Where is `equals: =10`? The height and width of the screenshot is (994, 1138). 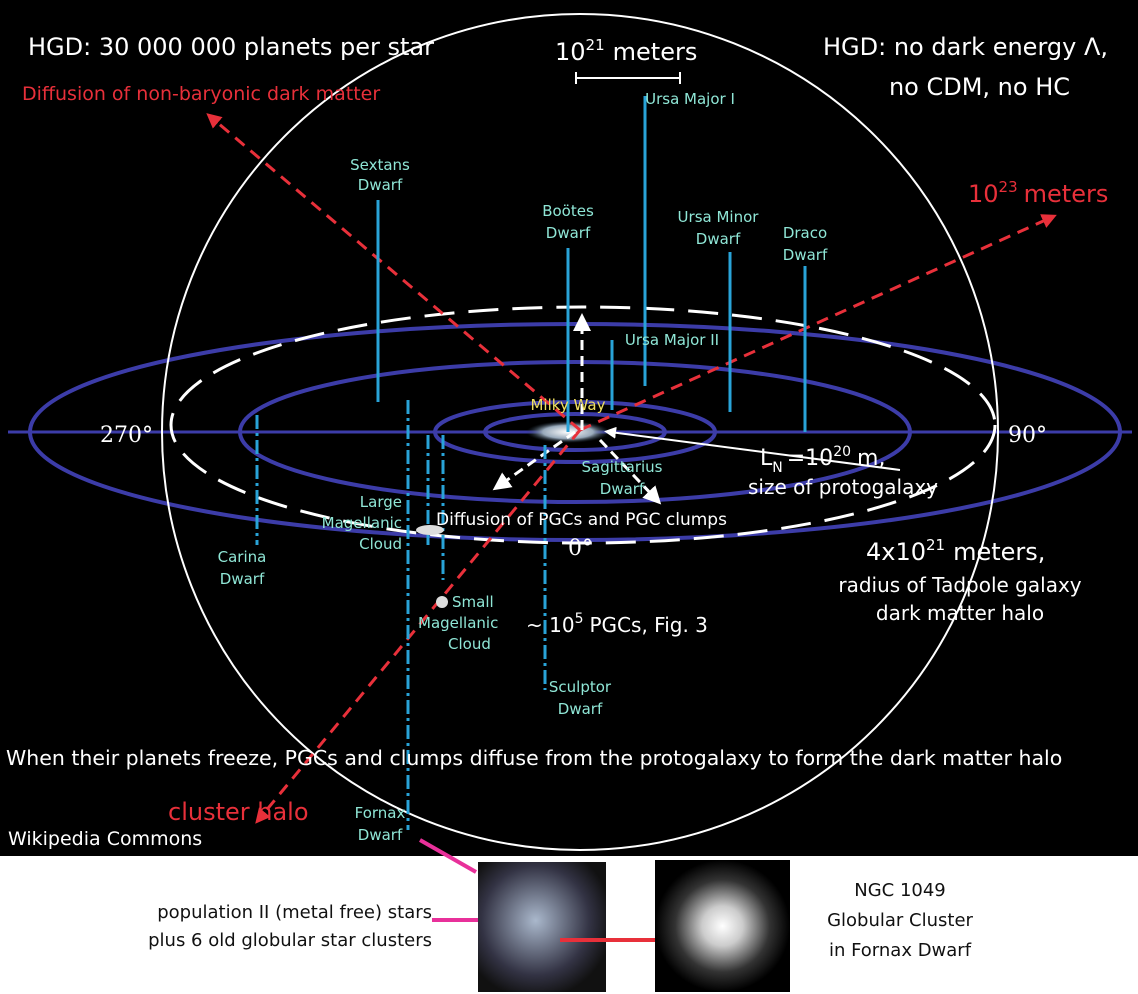
equals: =10 is located at coordinates (810, 458).